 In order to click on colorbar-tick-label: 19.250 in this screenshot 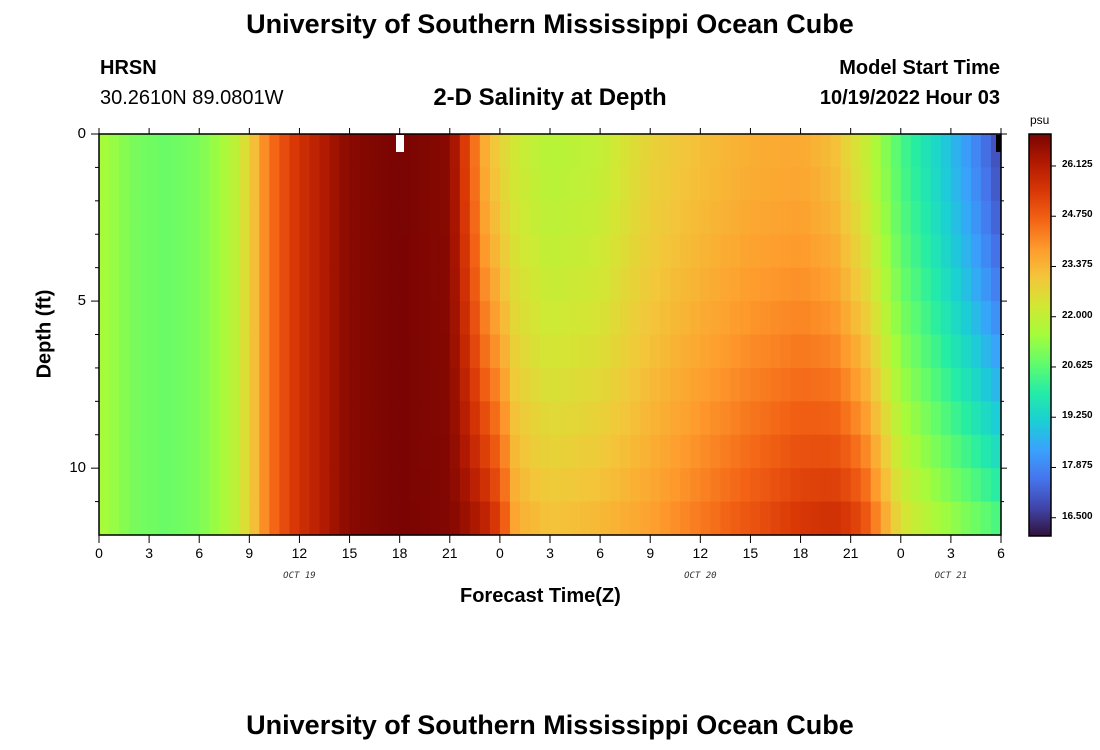, I will do `click(1077, 416)`.